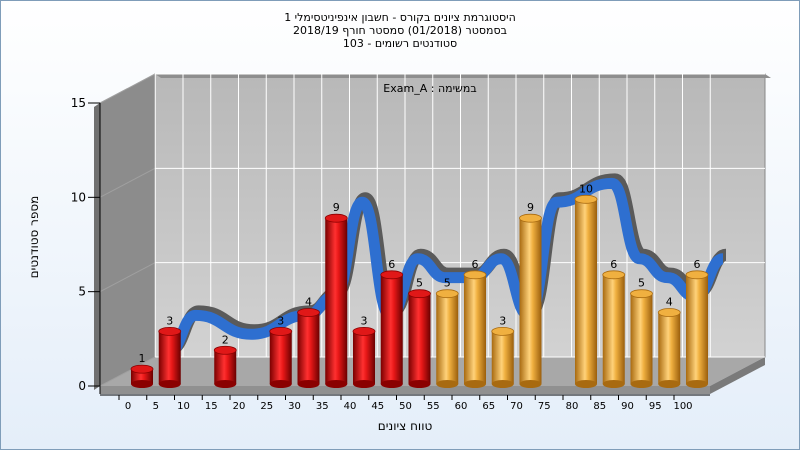 The width and height of the screenshot is (800, 450). I want to click on x-tick-label: 0, so click(128, 406).